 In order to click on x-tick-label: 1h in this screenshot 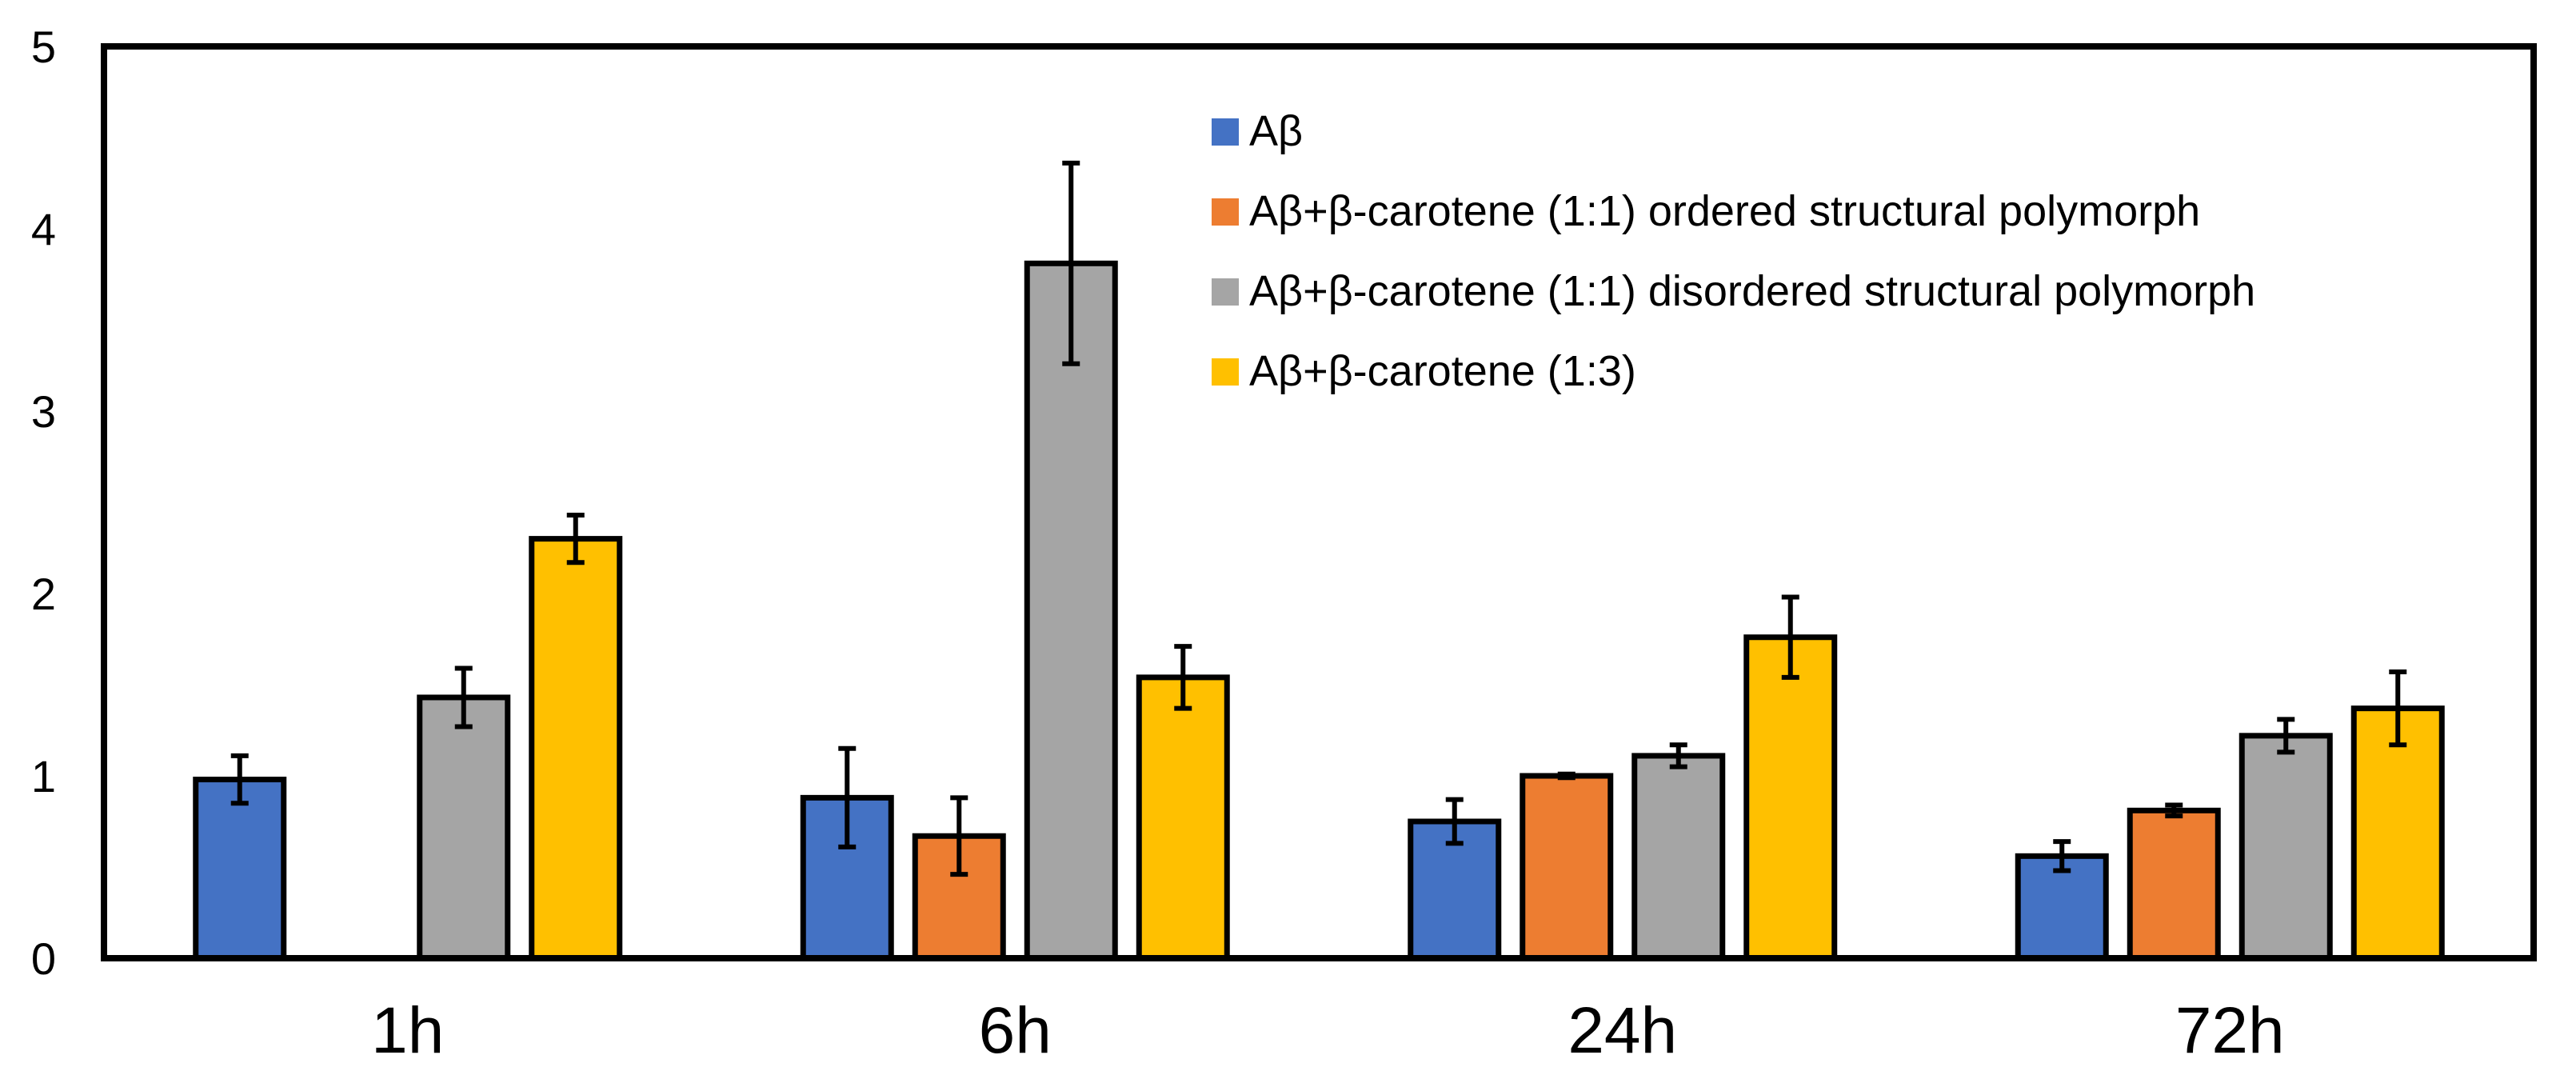, I will do `click(408, 1030)`.